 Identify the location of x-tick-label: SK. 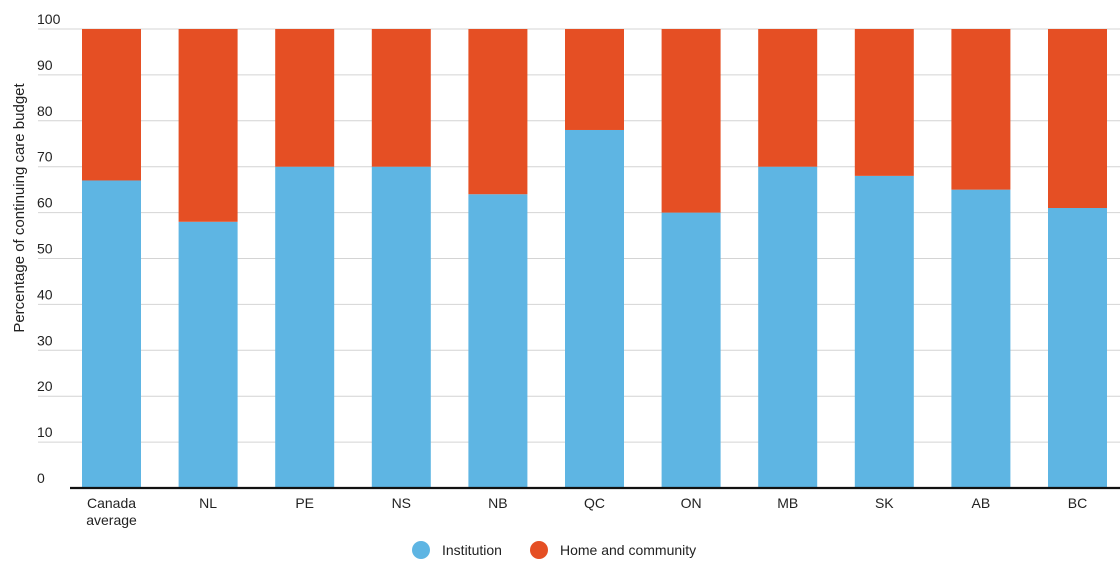
(884, 503).